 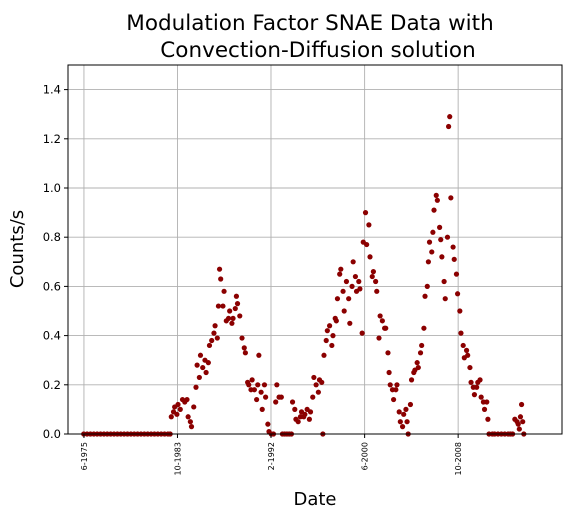 I want to click on y-tick-label: 0.6, so click(x=52, y=286).